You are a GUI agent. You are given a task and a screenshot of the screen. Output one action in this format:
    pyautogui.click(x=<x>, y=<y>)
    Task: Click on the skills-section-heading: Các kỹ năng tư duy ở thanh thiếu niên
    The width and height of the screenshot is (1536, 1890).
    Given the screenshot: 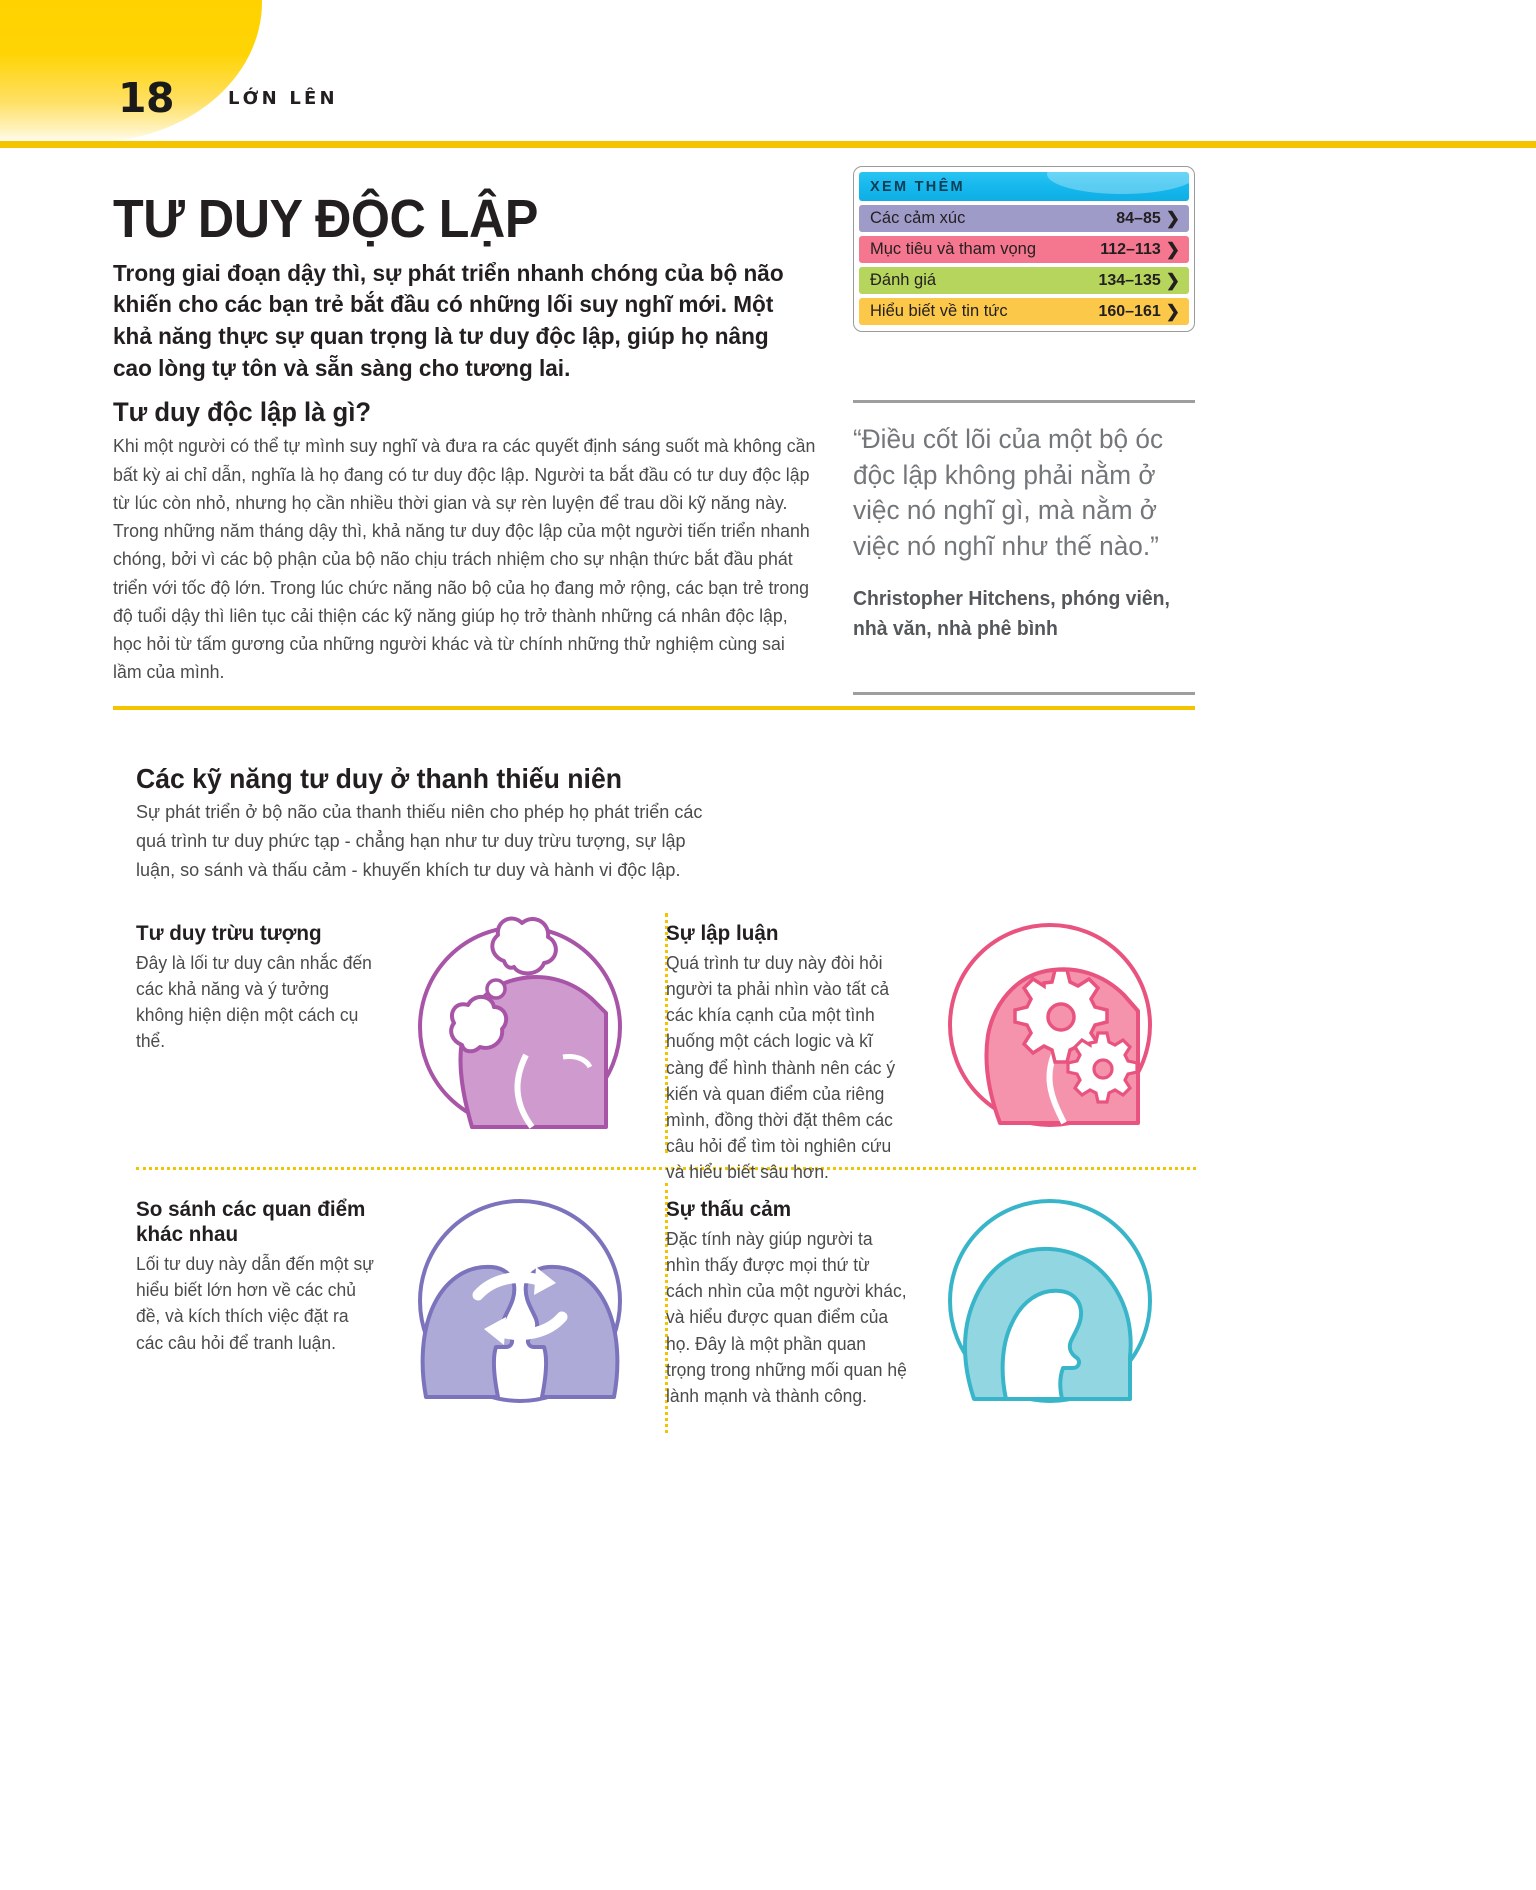 What is the action you would take?
    pyautogui.click(x=379, y=779)
    